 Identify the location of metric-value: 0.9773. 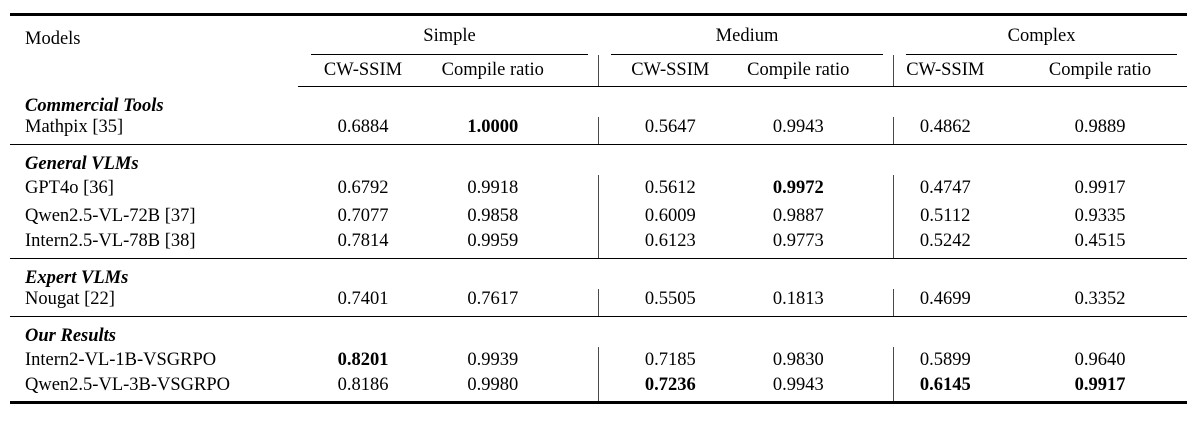
(818, 244).